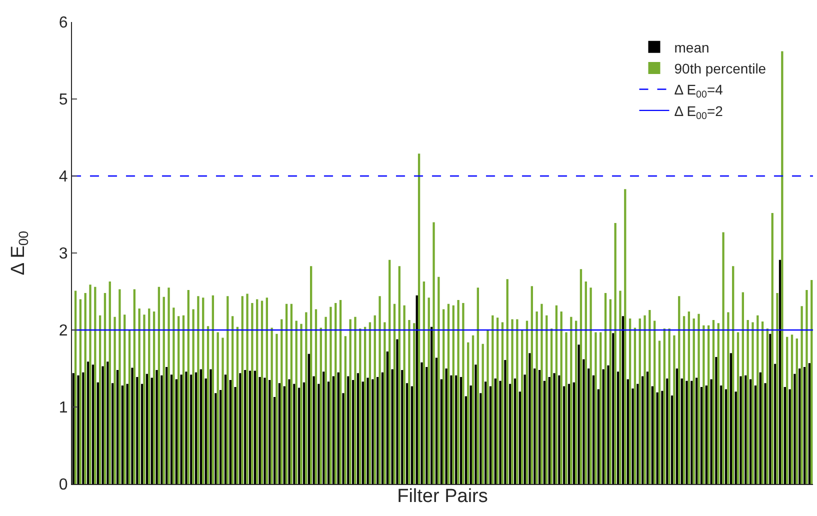 This screenshot has height=516, width=817. I want to click on legend-label: mean, so click(692, 47).